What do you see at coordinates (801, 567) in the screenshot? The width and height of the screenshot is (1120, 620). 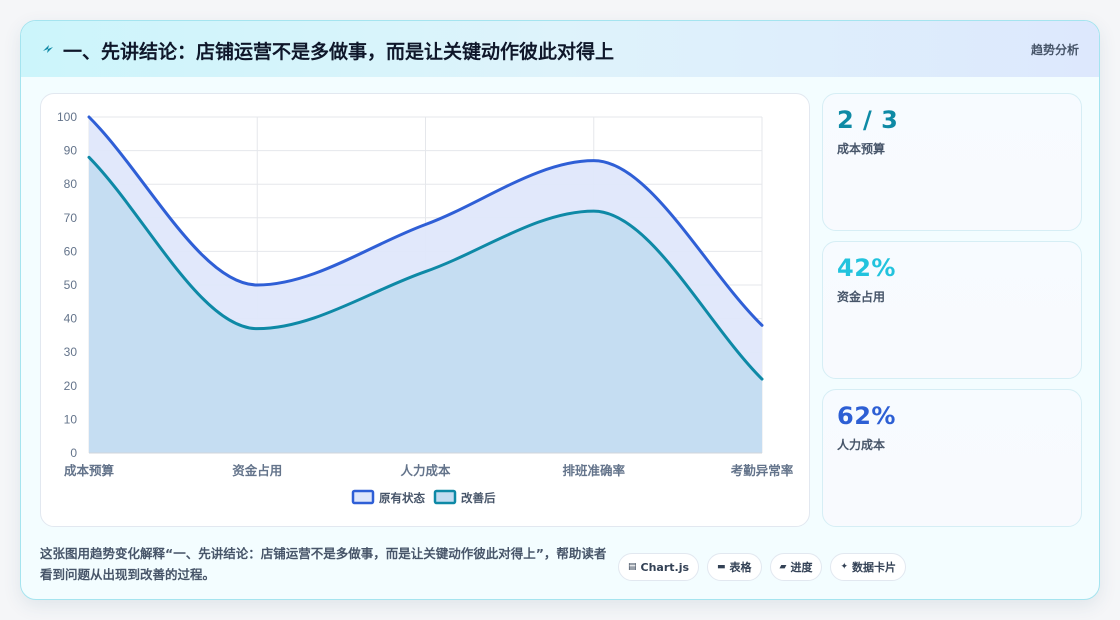 I see `pill-label: 进度` at bounding box center [801, 567].